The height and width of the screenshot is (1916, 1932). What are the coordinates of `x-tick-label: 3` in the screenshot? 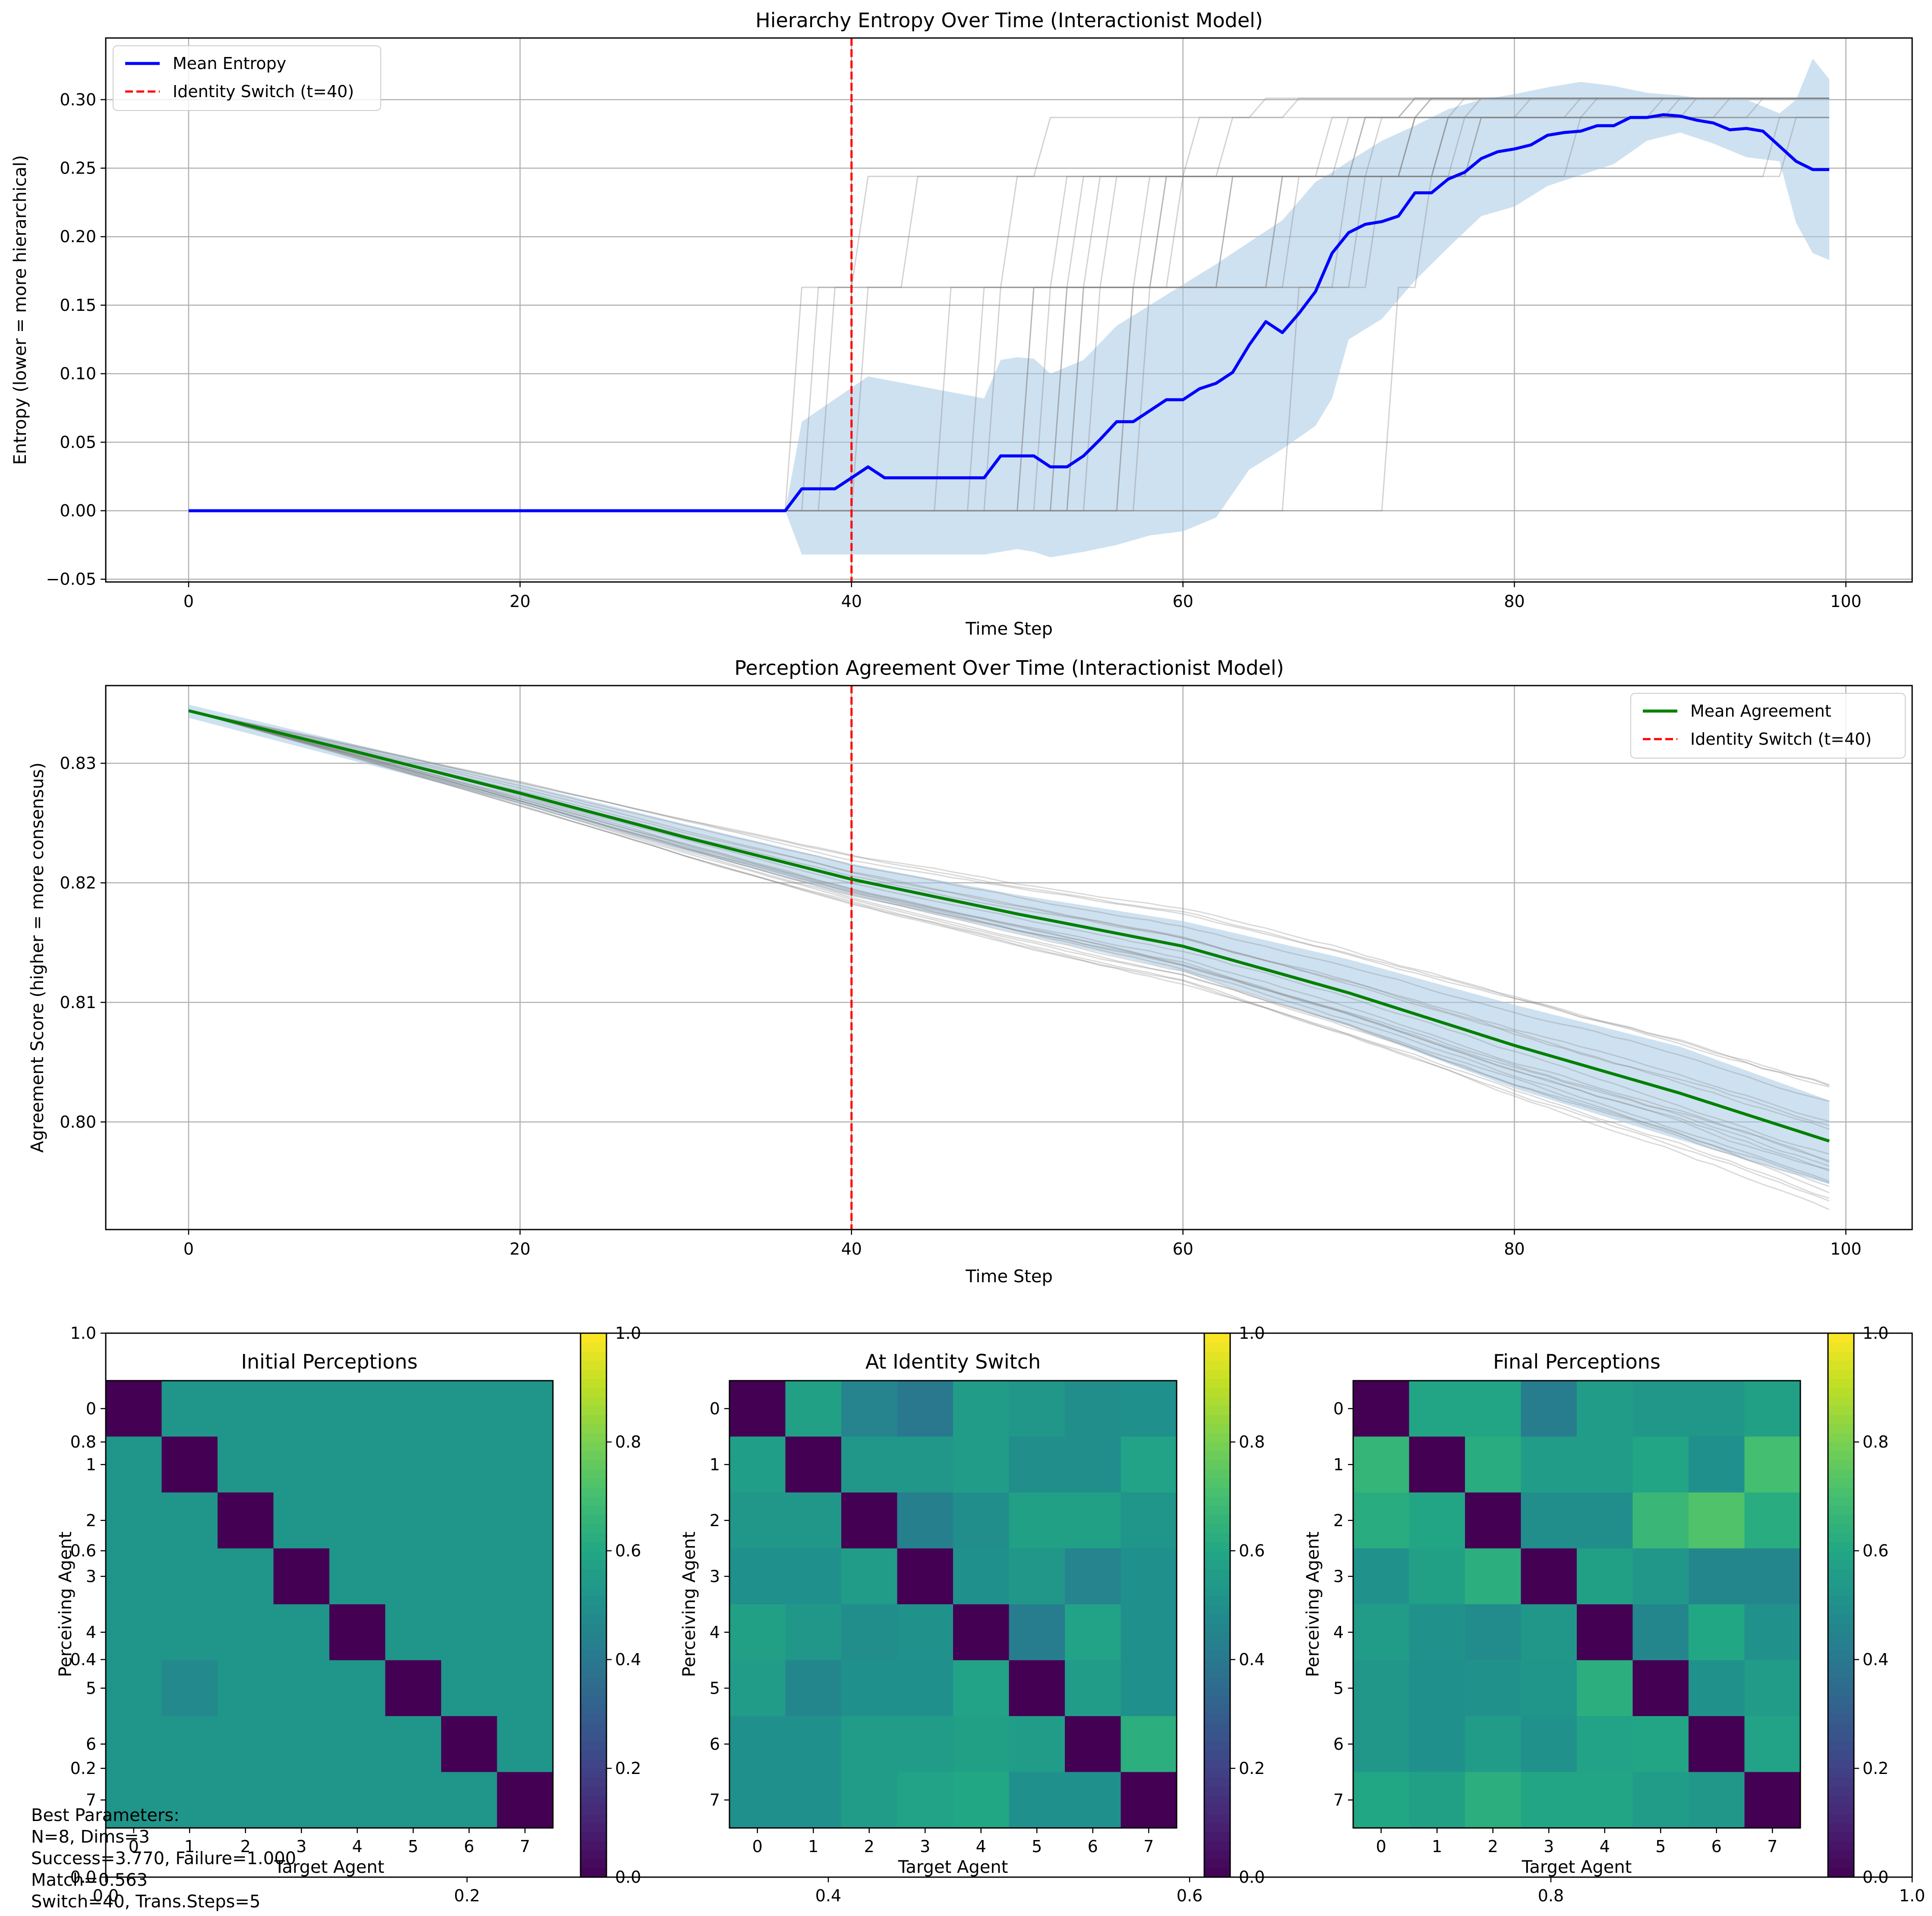 It's located at (301, 1847).